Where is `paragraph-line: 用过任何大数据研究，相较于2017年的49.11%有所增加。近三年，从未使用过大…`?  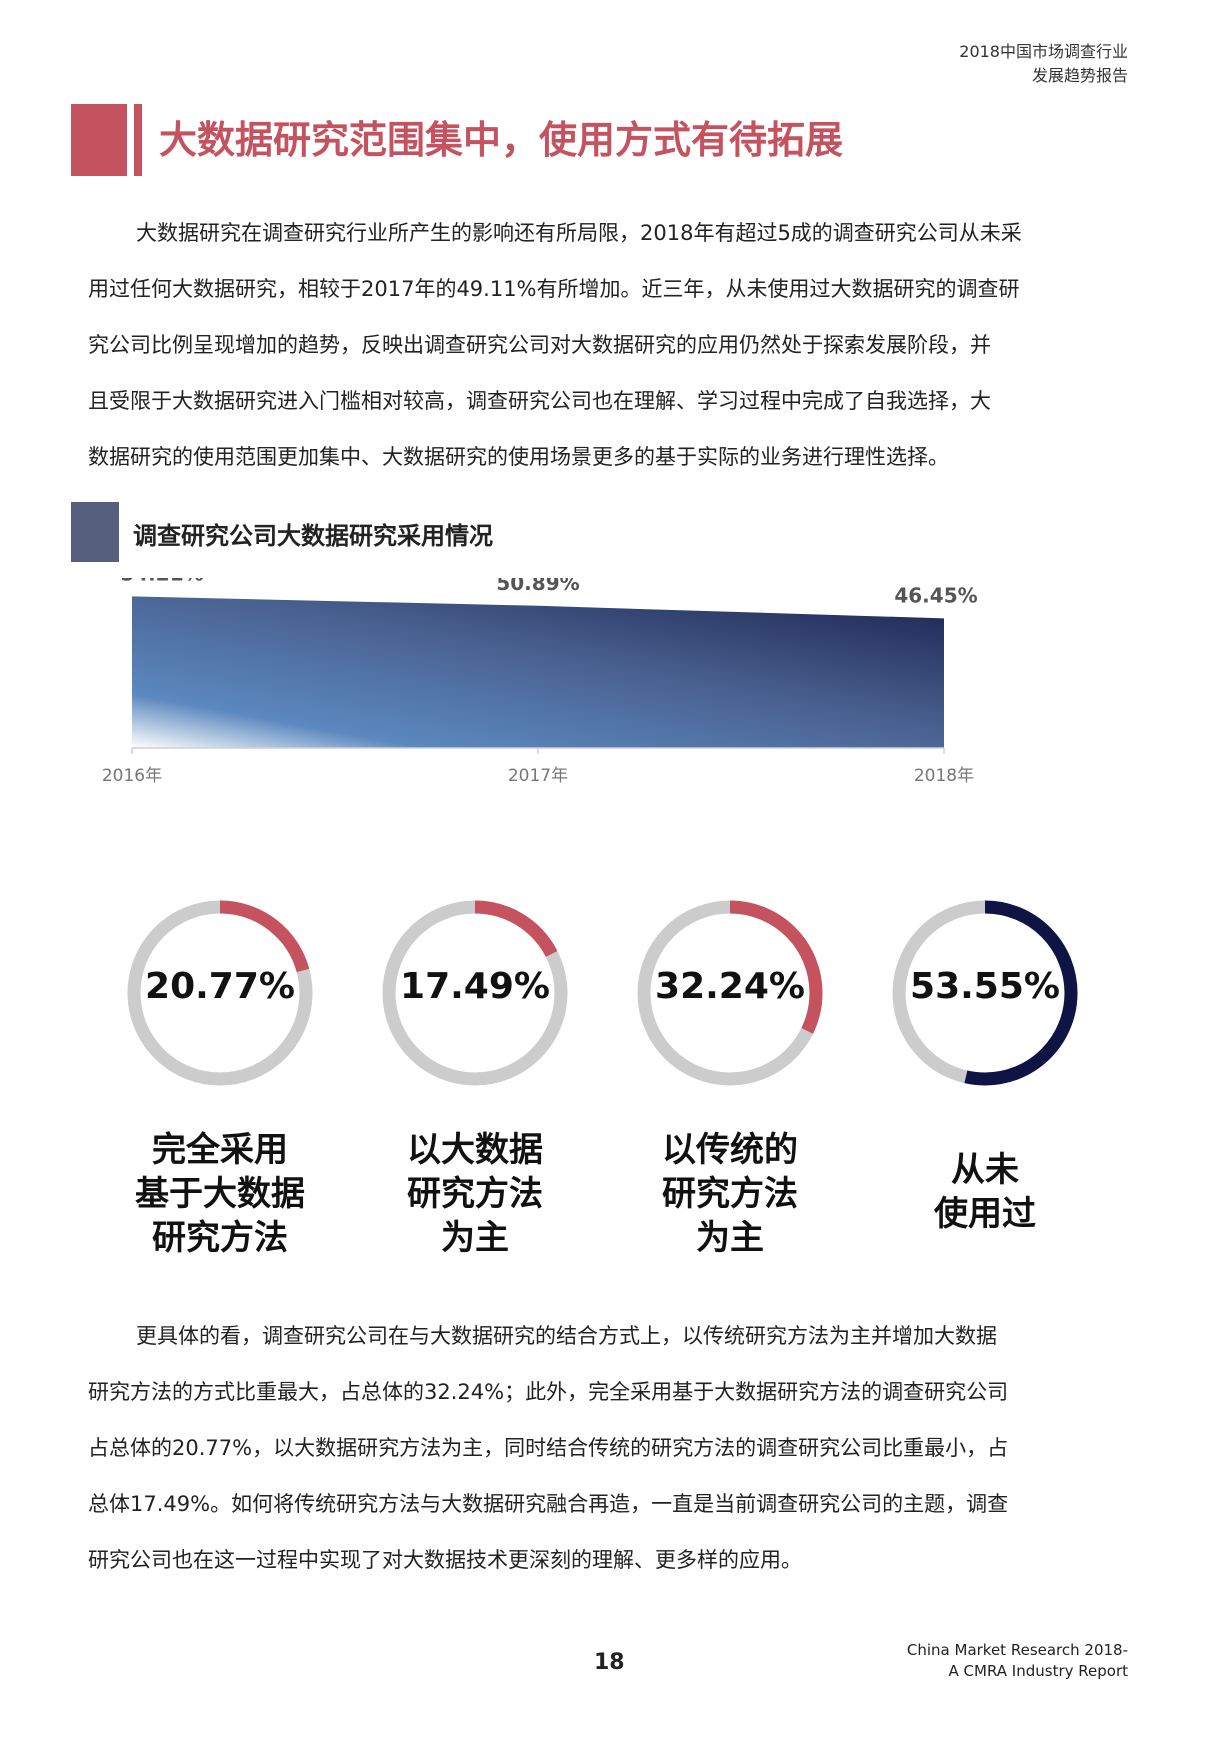 paragraph-line: 用过任何大数据研究，相较于2017年的49.11%有所增加。近三年，从未使用过大… is located at coordinates (554, 289).